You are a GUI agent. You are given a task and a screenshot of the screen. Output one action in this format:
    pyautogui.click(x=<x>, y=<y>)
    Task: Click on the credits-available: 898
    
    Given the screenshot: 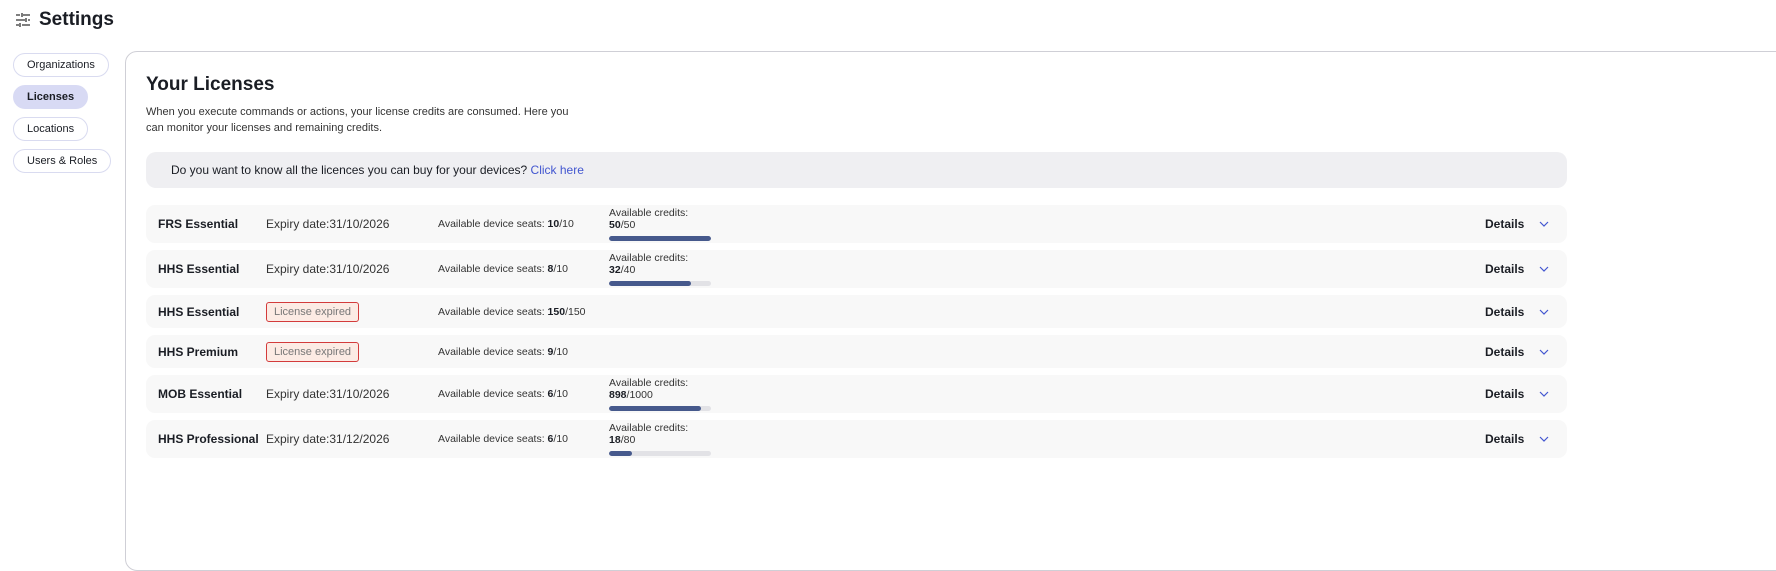 What is the action you would take?
    pyautogui.click(x=618, y=395)
    